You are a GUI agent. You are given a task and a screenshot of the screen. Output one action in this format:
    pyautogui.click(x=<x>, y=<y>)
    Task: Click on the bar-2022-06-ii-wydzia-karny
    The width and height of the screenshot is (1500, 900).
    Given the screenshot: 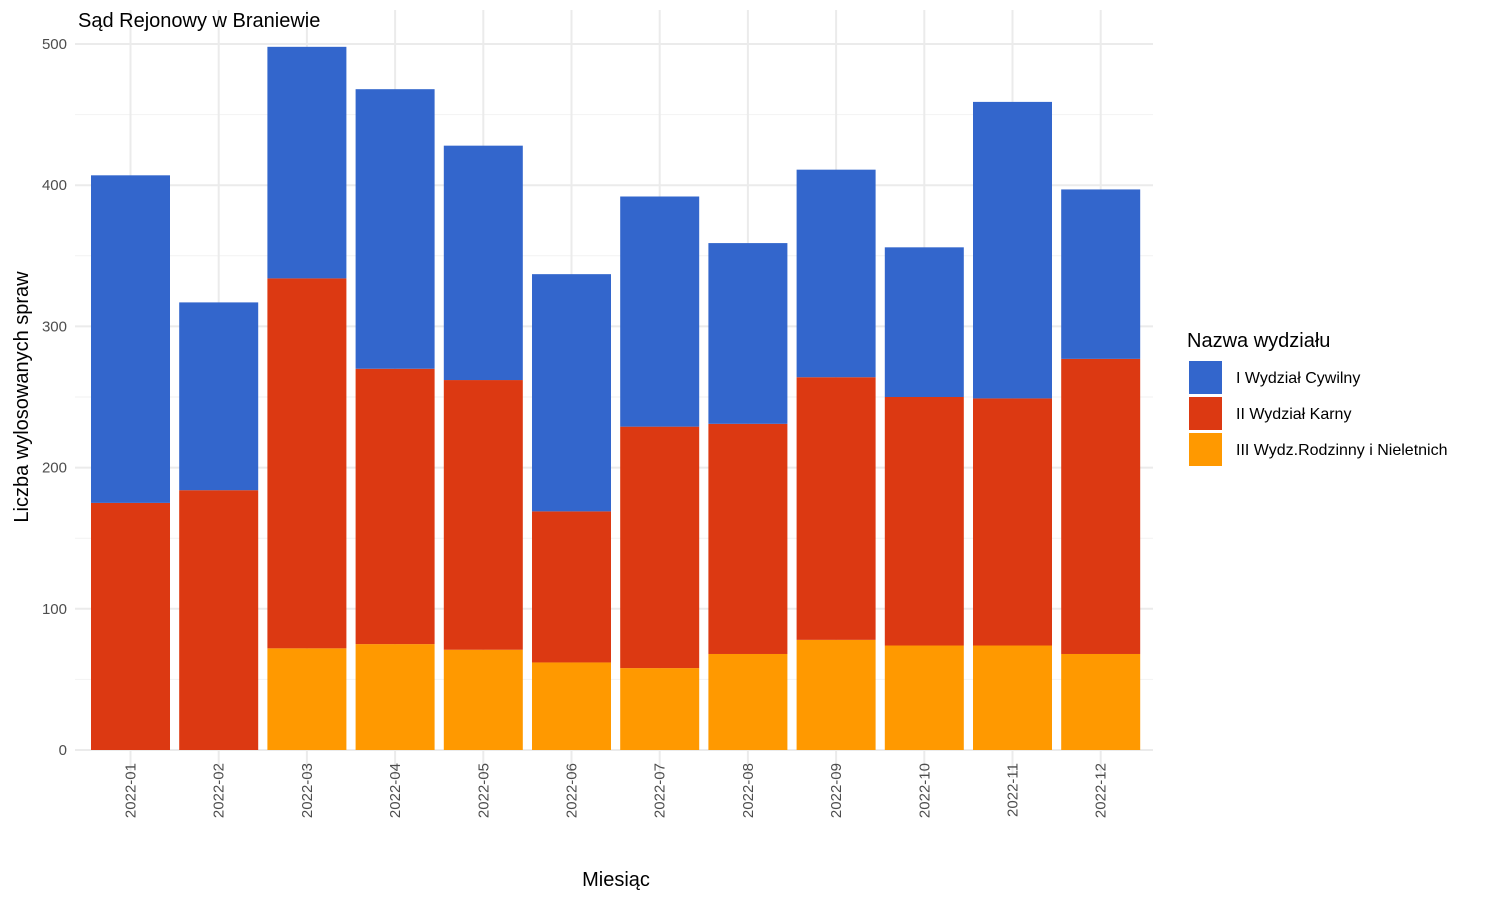 What is the action you would take?
    pyautogui.click(x=571, y=587)
    